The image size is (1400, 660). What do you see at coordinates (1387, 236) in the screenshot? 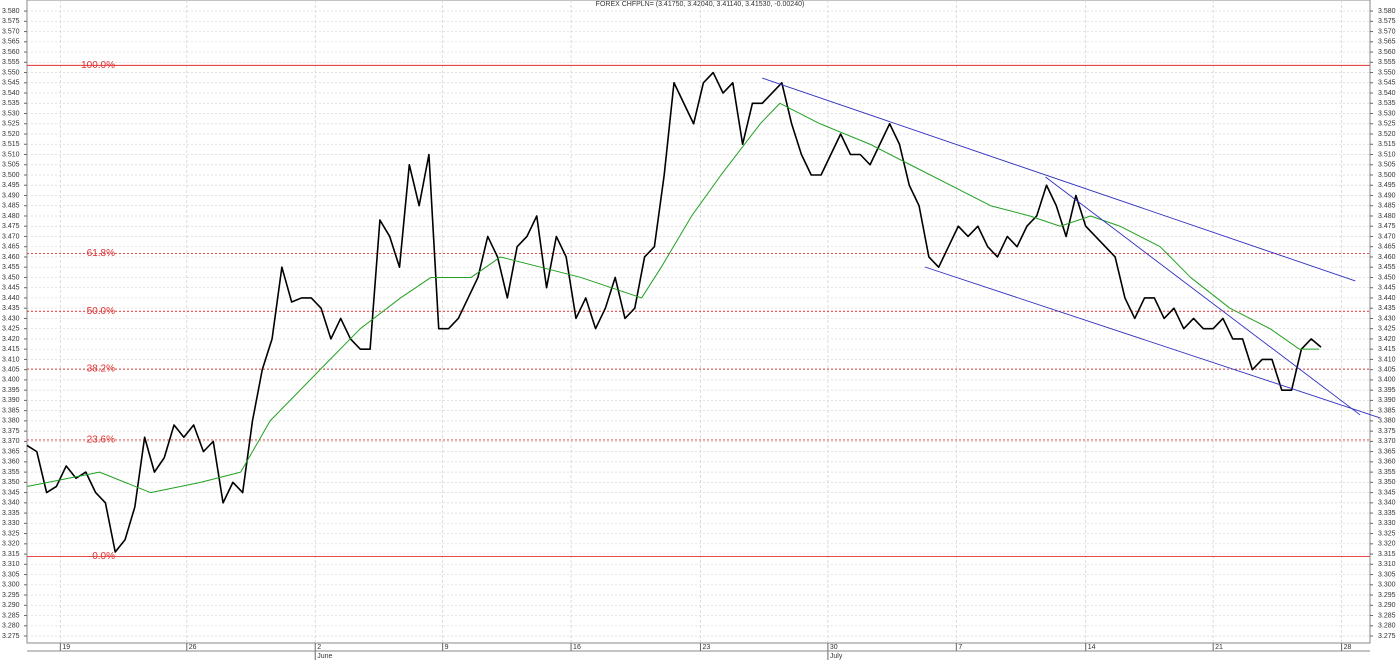
I see `y-tick-label: 3.470` at bounding box center [1387, 236].